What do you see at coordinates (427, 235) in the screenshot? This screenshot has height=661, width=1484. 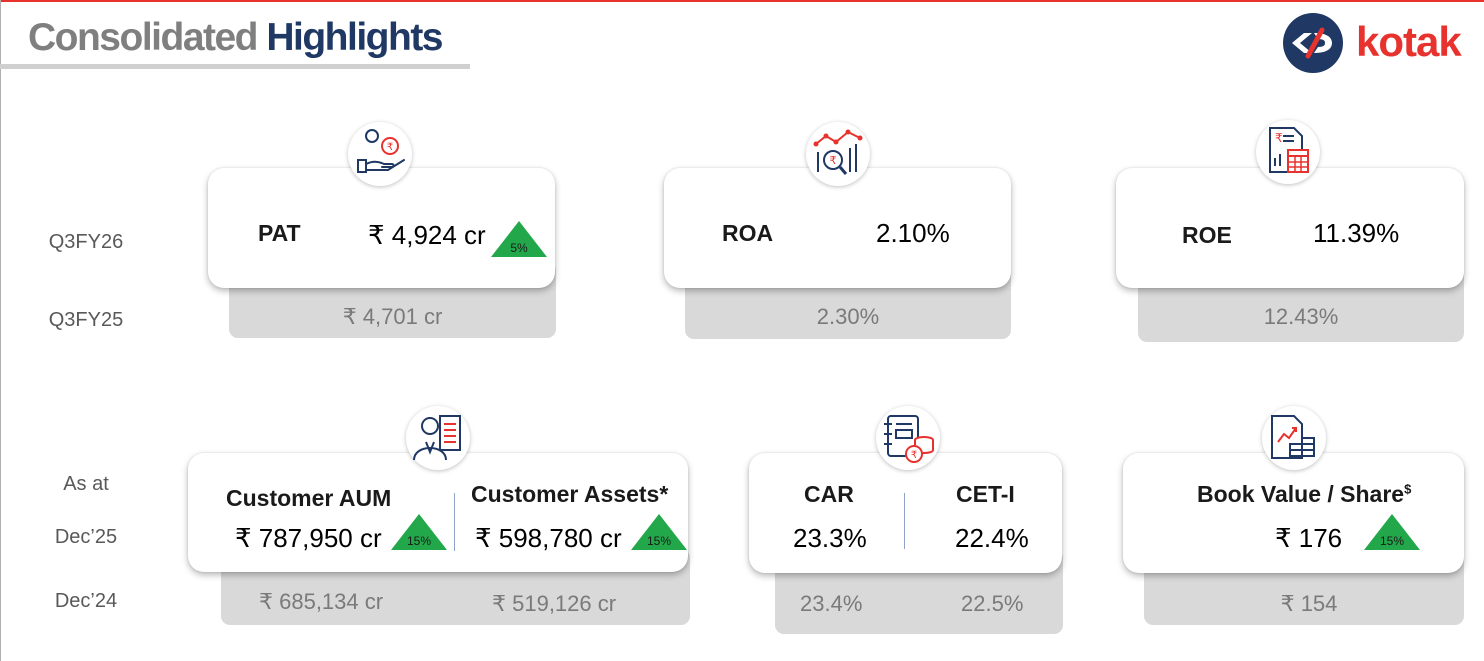 I see `pat-value: ₹ 4,924 cr` at bounding box center [427, 235].